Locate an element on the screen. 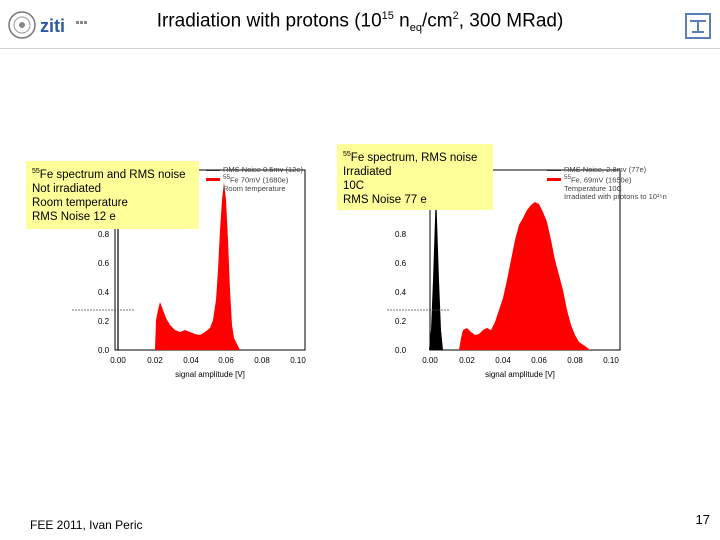 The width and height of the screenshot is (720, 540). institute-logo-icon is located at coordinates (698, 26).